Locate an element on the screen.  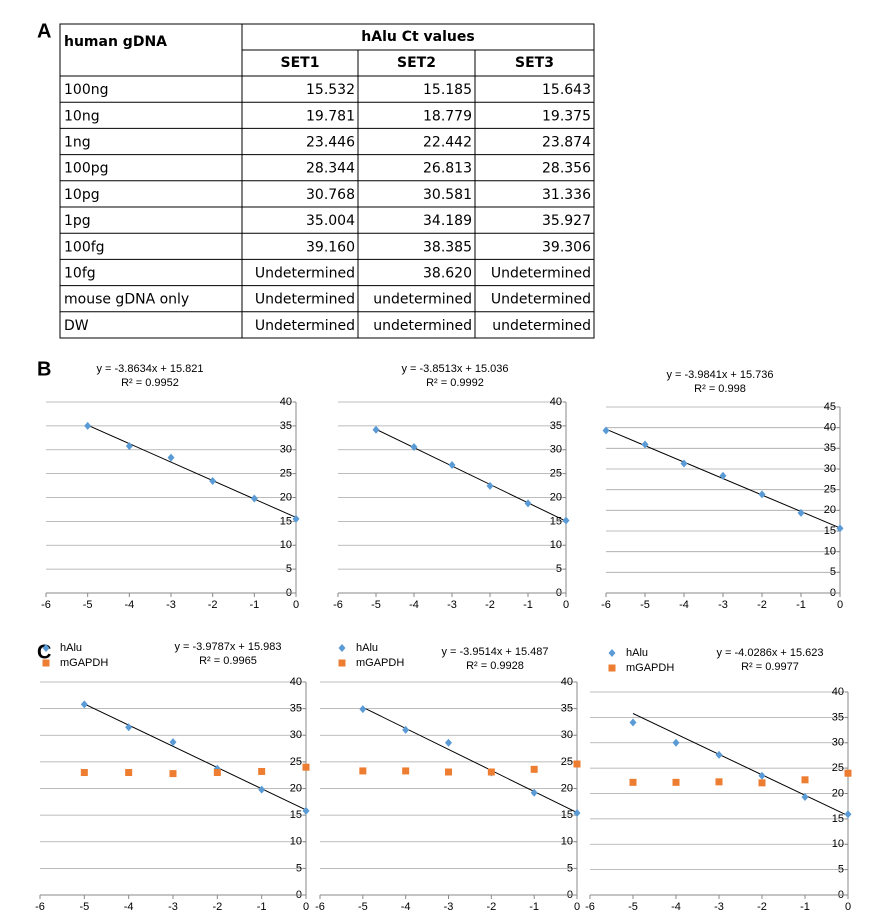
table-cell: 23.446 is located at coordinates (330, 143).